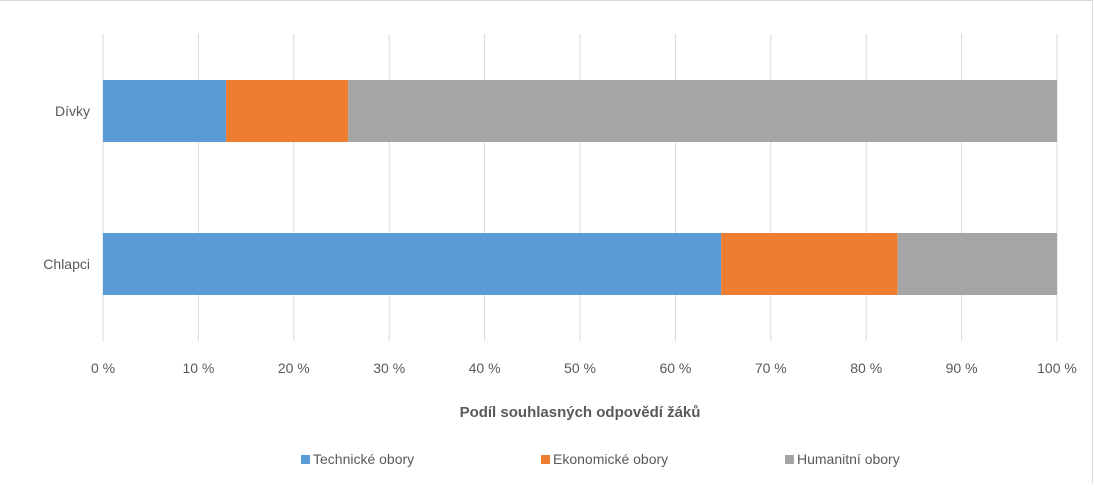  I want to click on x-tick-label: 60 %, so click(675, 368).